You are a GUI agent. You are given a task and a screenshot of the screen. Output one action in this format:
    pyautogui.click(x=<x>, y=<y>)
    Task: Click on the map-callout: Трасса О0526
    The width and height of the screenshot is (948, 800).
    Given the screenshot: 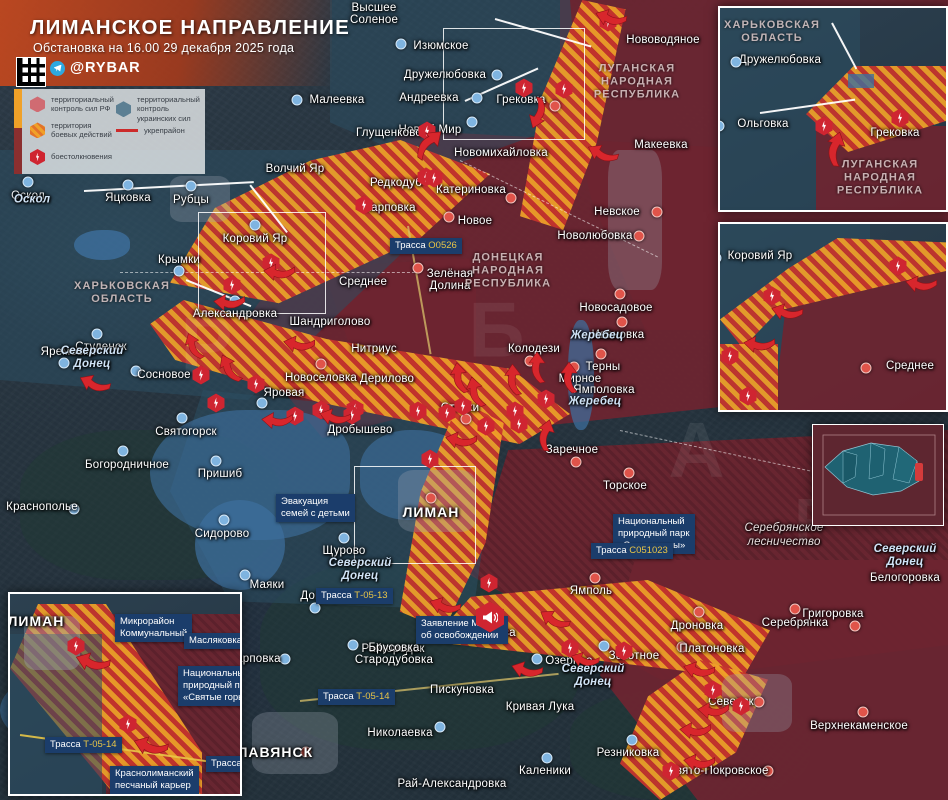 What is the action you would take?
    pyautogui.click(x=426, y=246)
    